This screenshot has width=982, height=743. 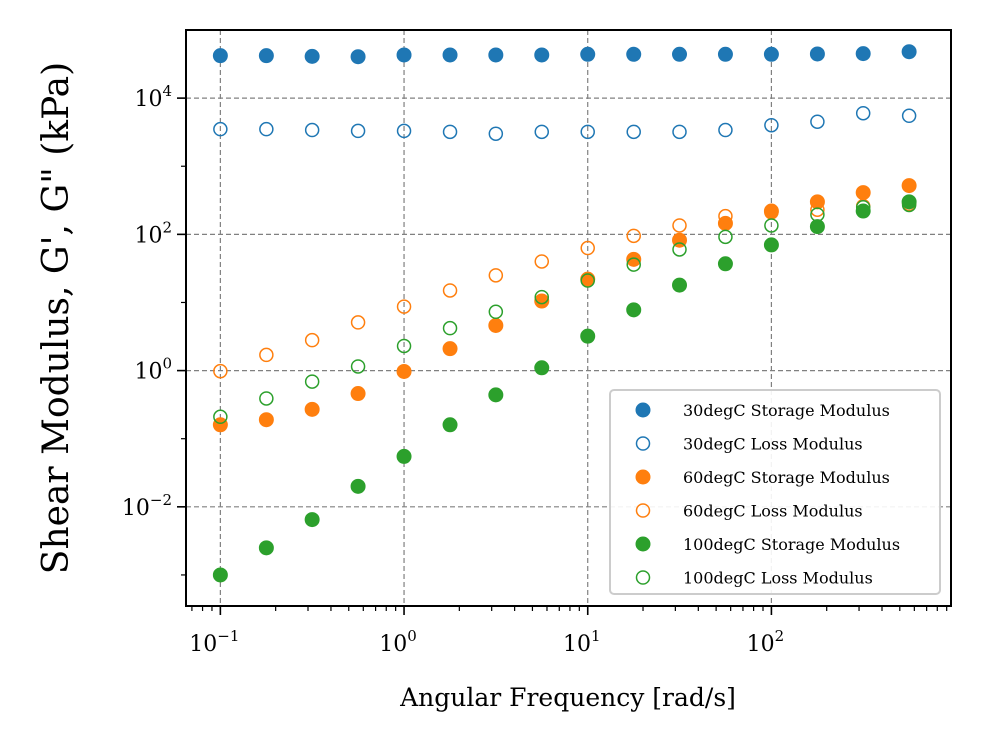 What do you see at coordinates (147, 506) in the screenshot?
I see `y-tick-label: 10⁻²` at bounding box center [147, 506].